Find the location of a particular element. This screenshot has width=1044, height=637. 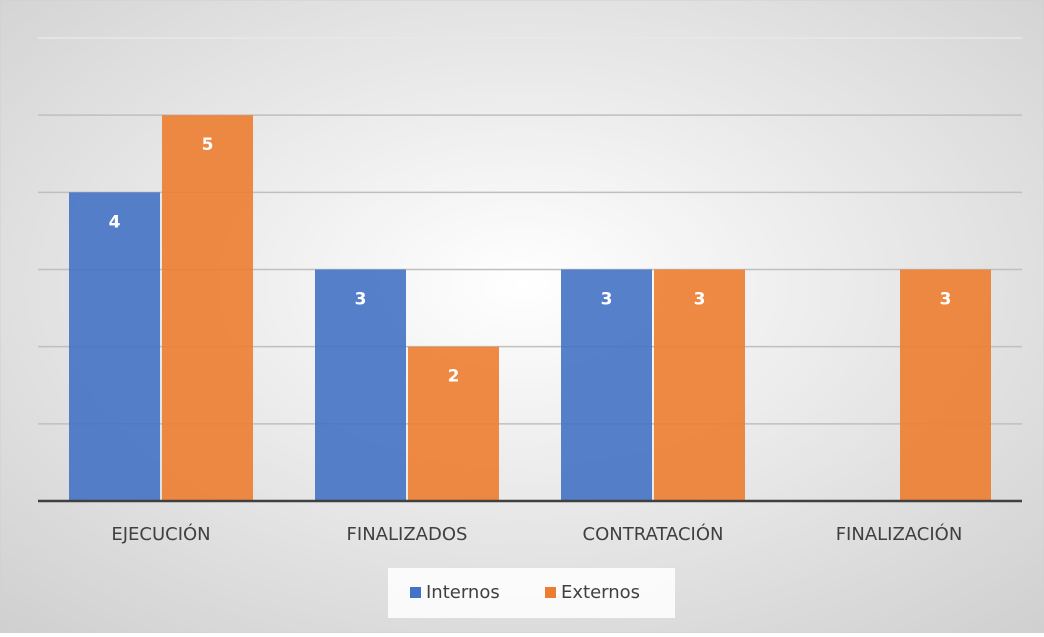

legend-box is located at coordinates (531, 593).